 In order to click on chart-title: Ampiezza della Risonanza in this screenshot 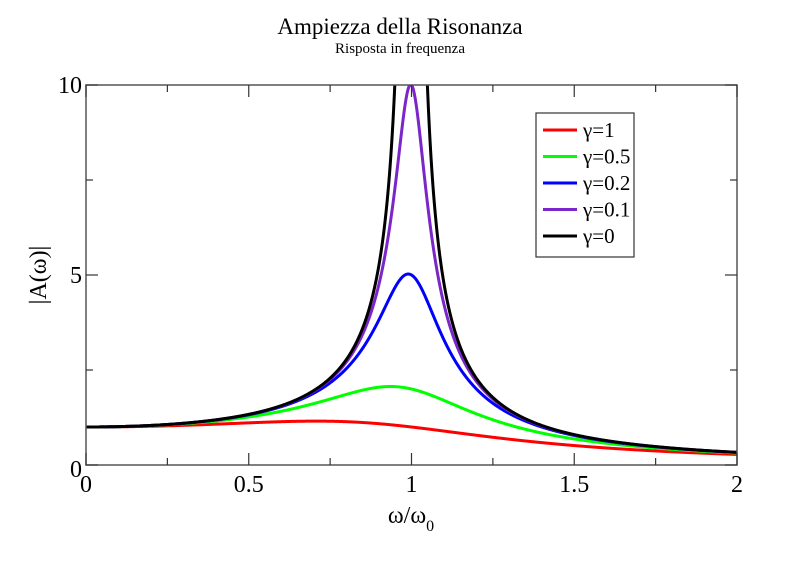, I will do `click(400, 26)`.